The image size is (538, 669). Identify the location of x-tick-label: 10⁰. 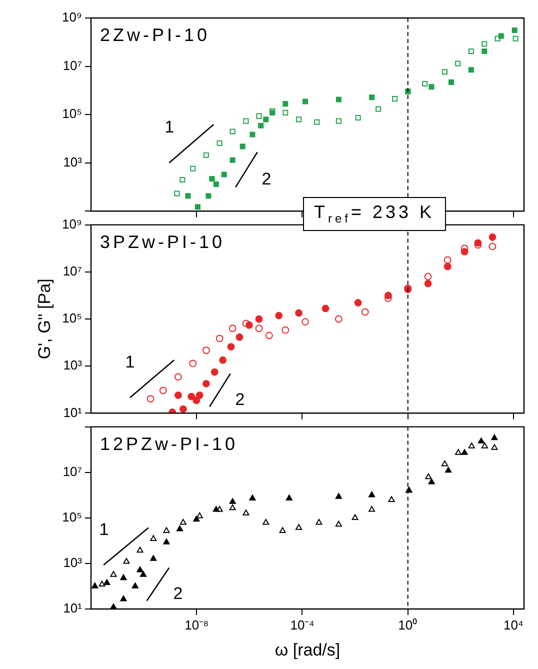
(408, 624).